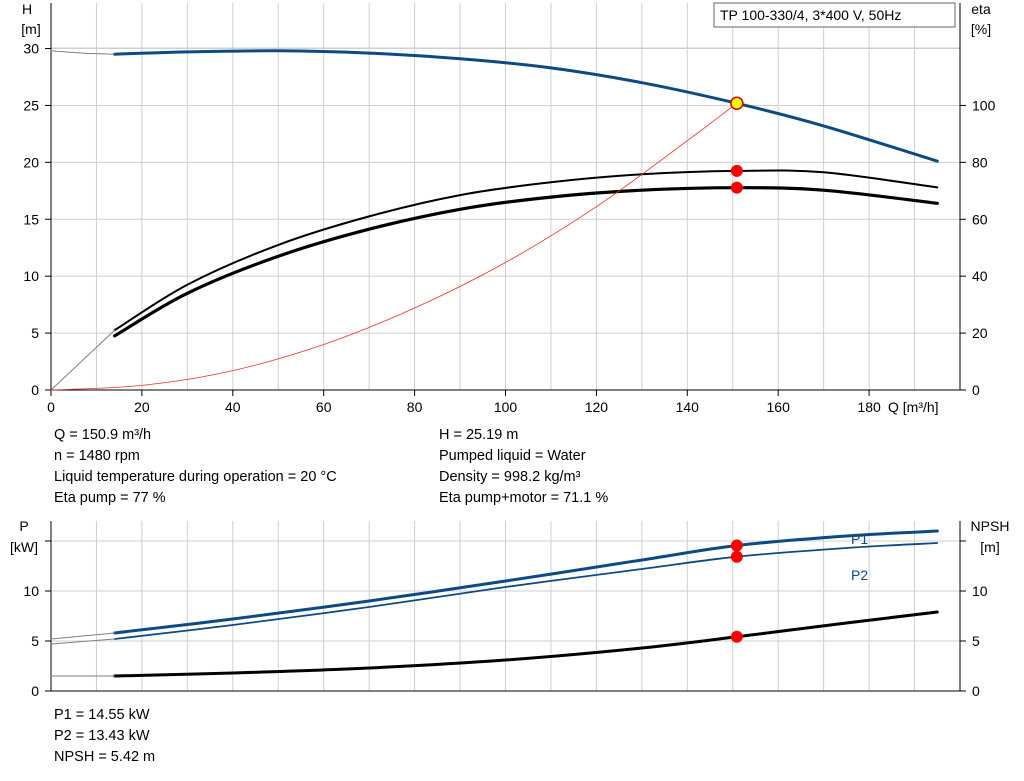 This screenshot has width=1024, height=781. What do you see at coordinates (478, 435) in the screenshot?
I see `info-head: H = 25.19 m` at bounding box center [478, 435].